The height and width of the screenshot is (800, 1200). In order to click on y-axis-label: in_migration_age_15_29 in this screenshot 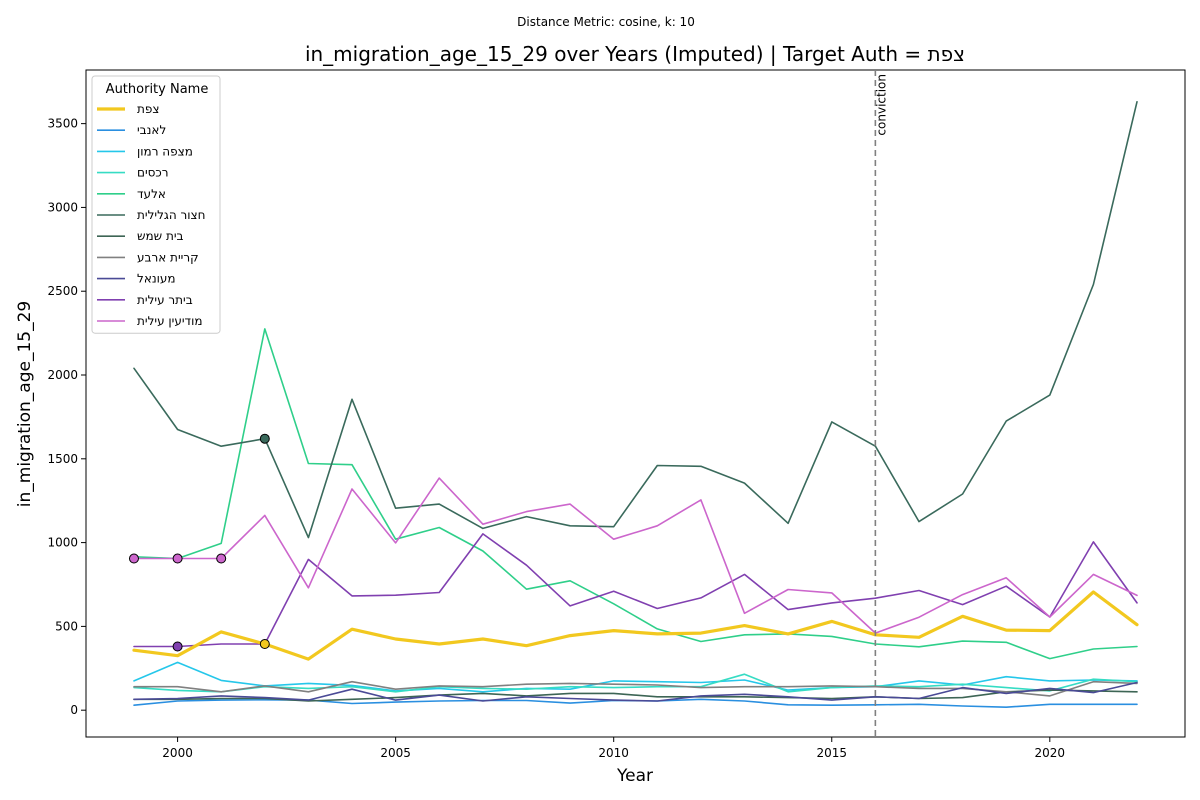, I will do `click(25, 404)`.